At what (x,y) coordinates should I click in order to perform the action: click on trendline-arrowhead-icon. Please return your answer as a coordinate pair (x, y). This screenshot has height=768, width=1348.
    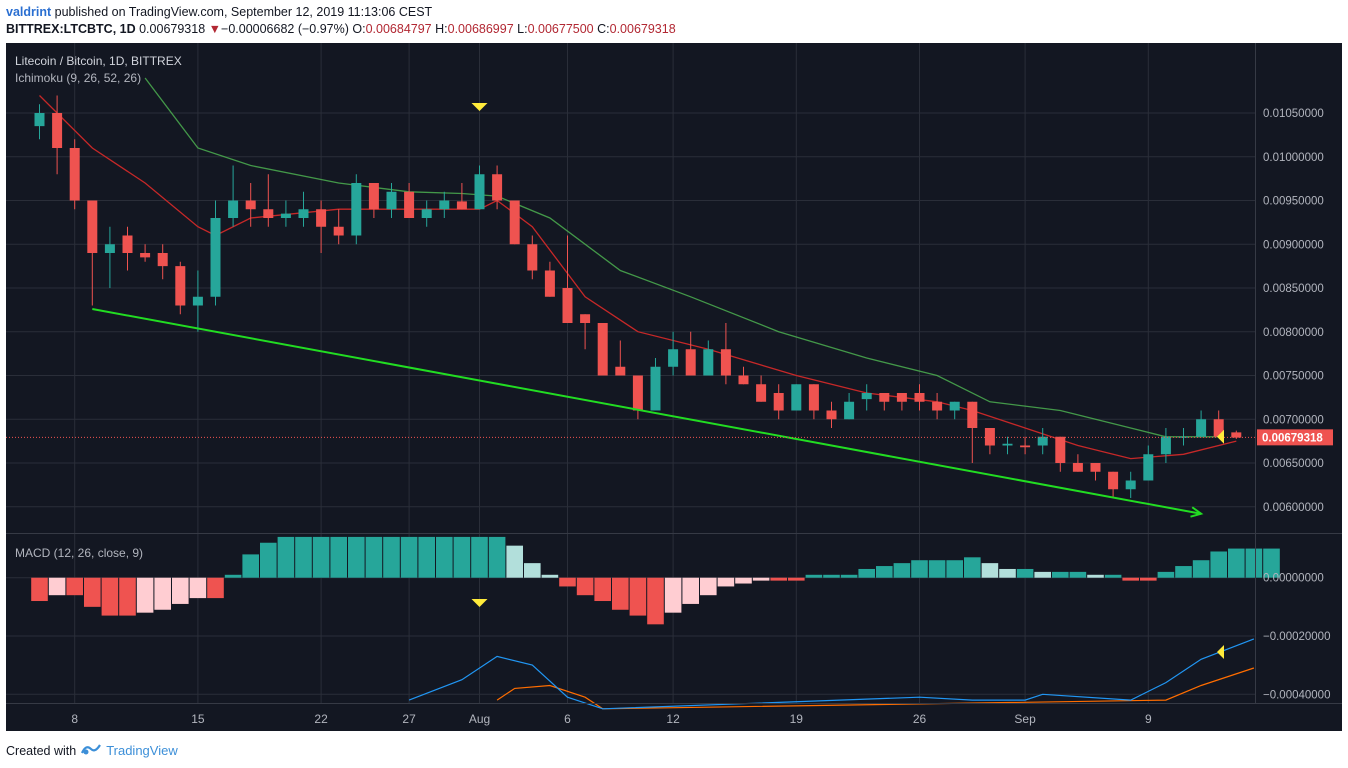
    Looking at the image, I should click on (1197, 512).